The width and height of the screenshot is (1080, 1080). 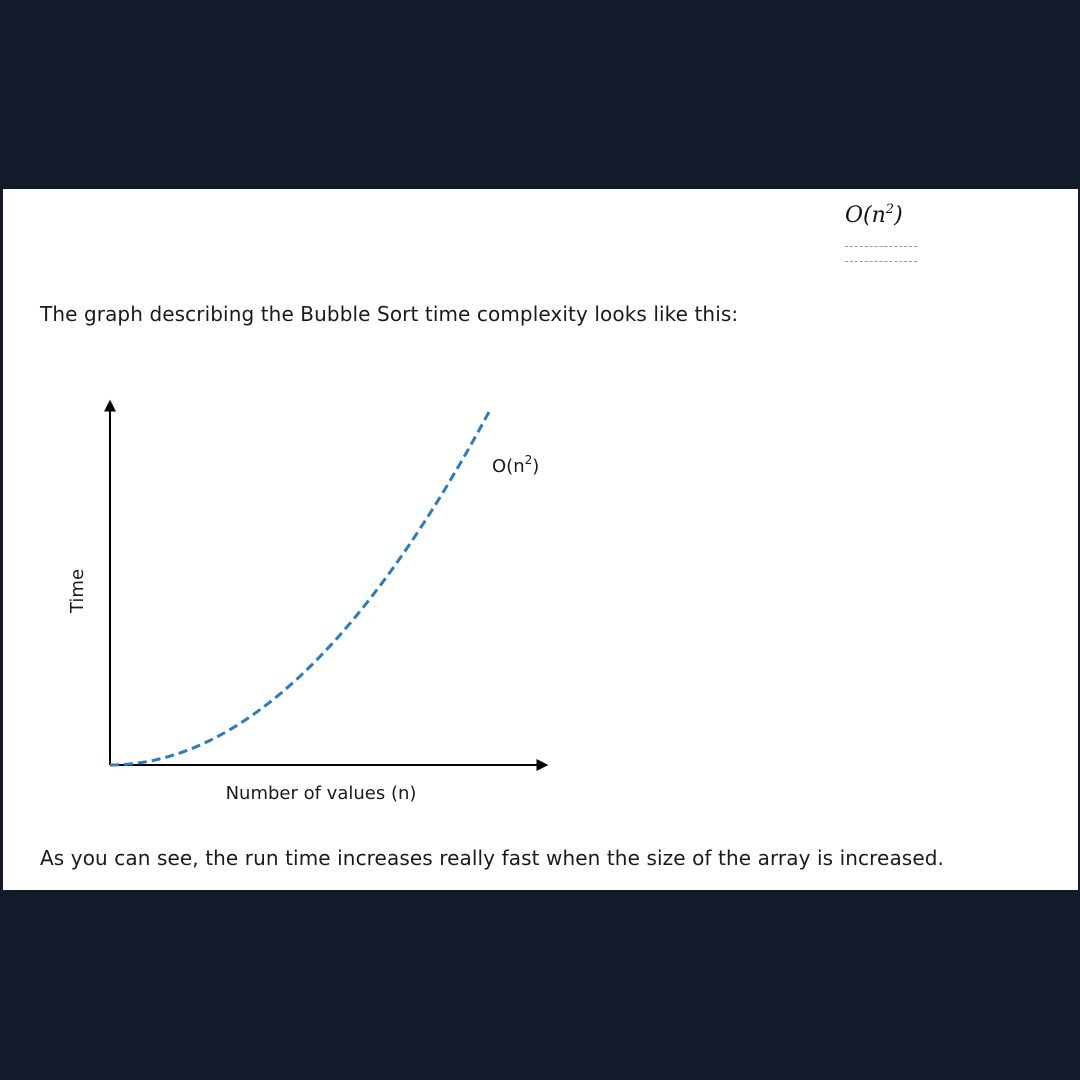 I want to click on series-line-o-n-squared, so click(x=300, y=588).